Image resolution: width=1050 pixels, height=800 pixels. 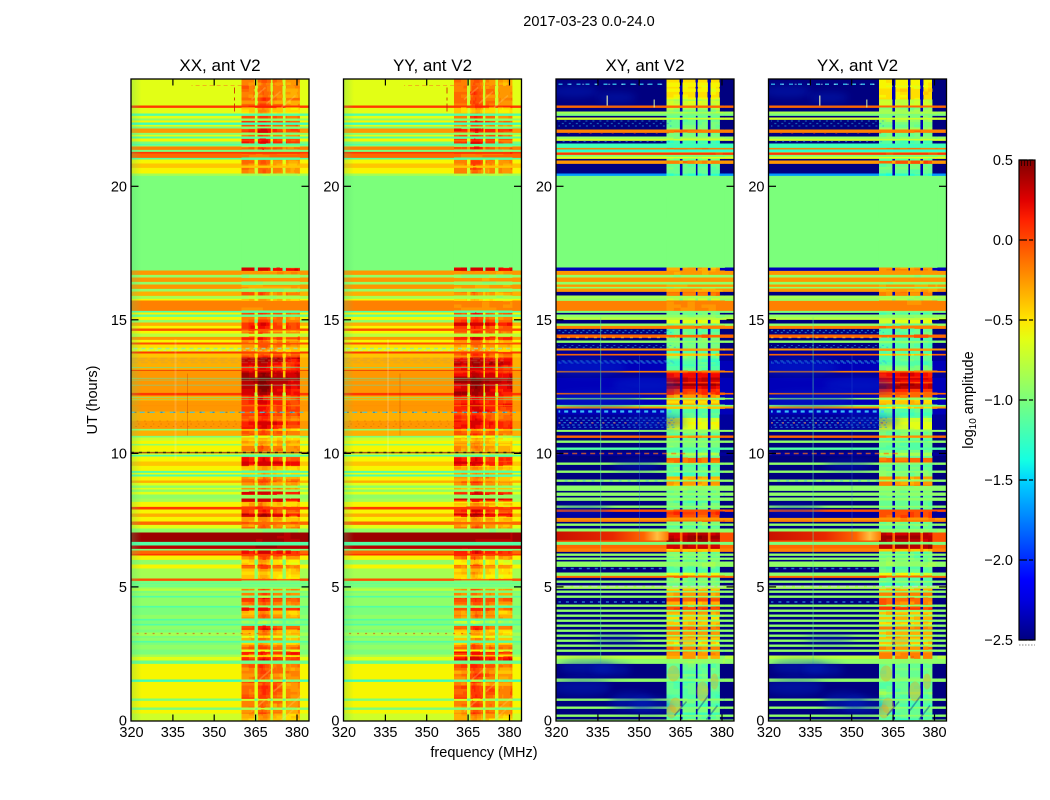 I want to click on svg-text: frequency (MHz), so click(x=483, y=753).